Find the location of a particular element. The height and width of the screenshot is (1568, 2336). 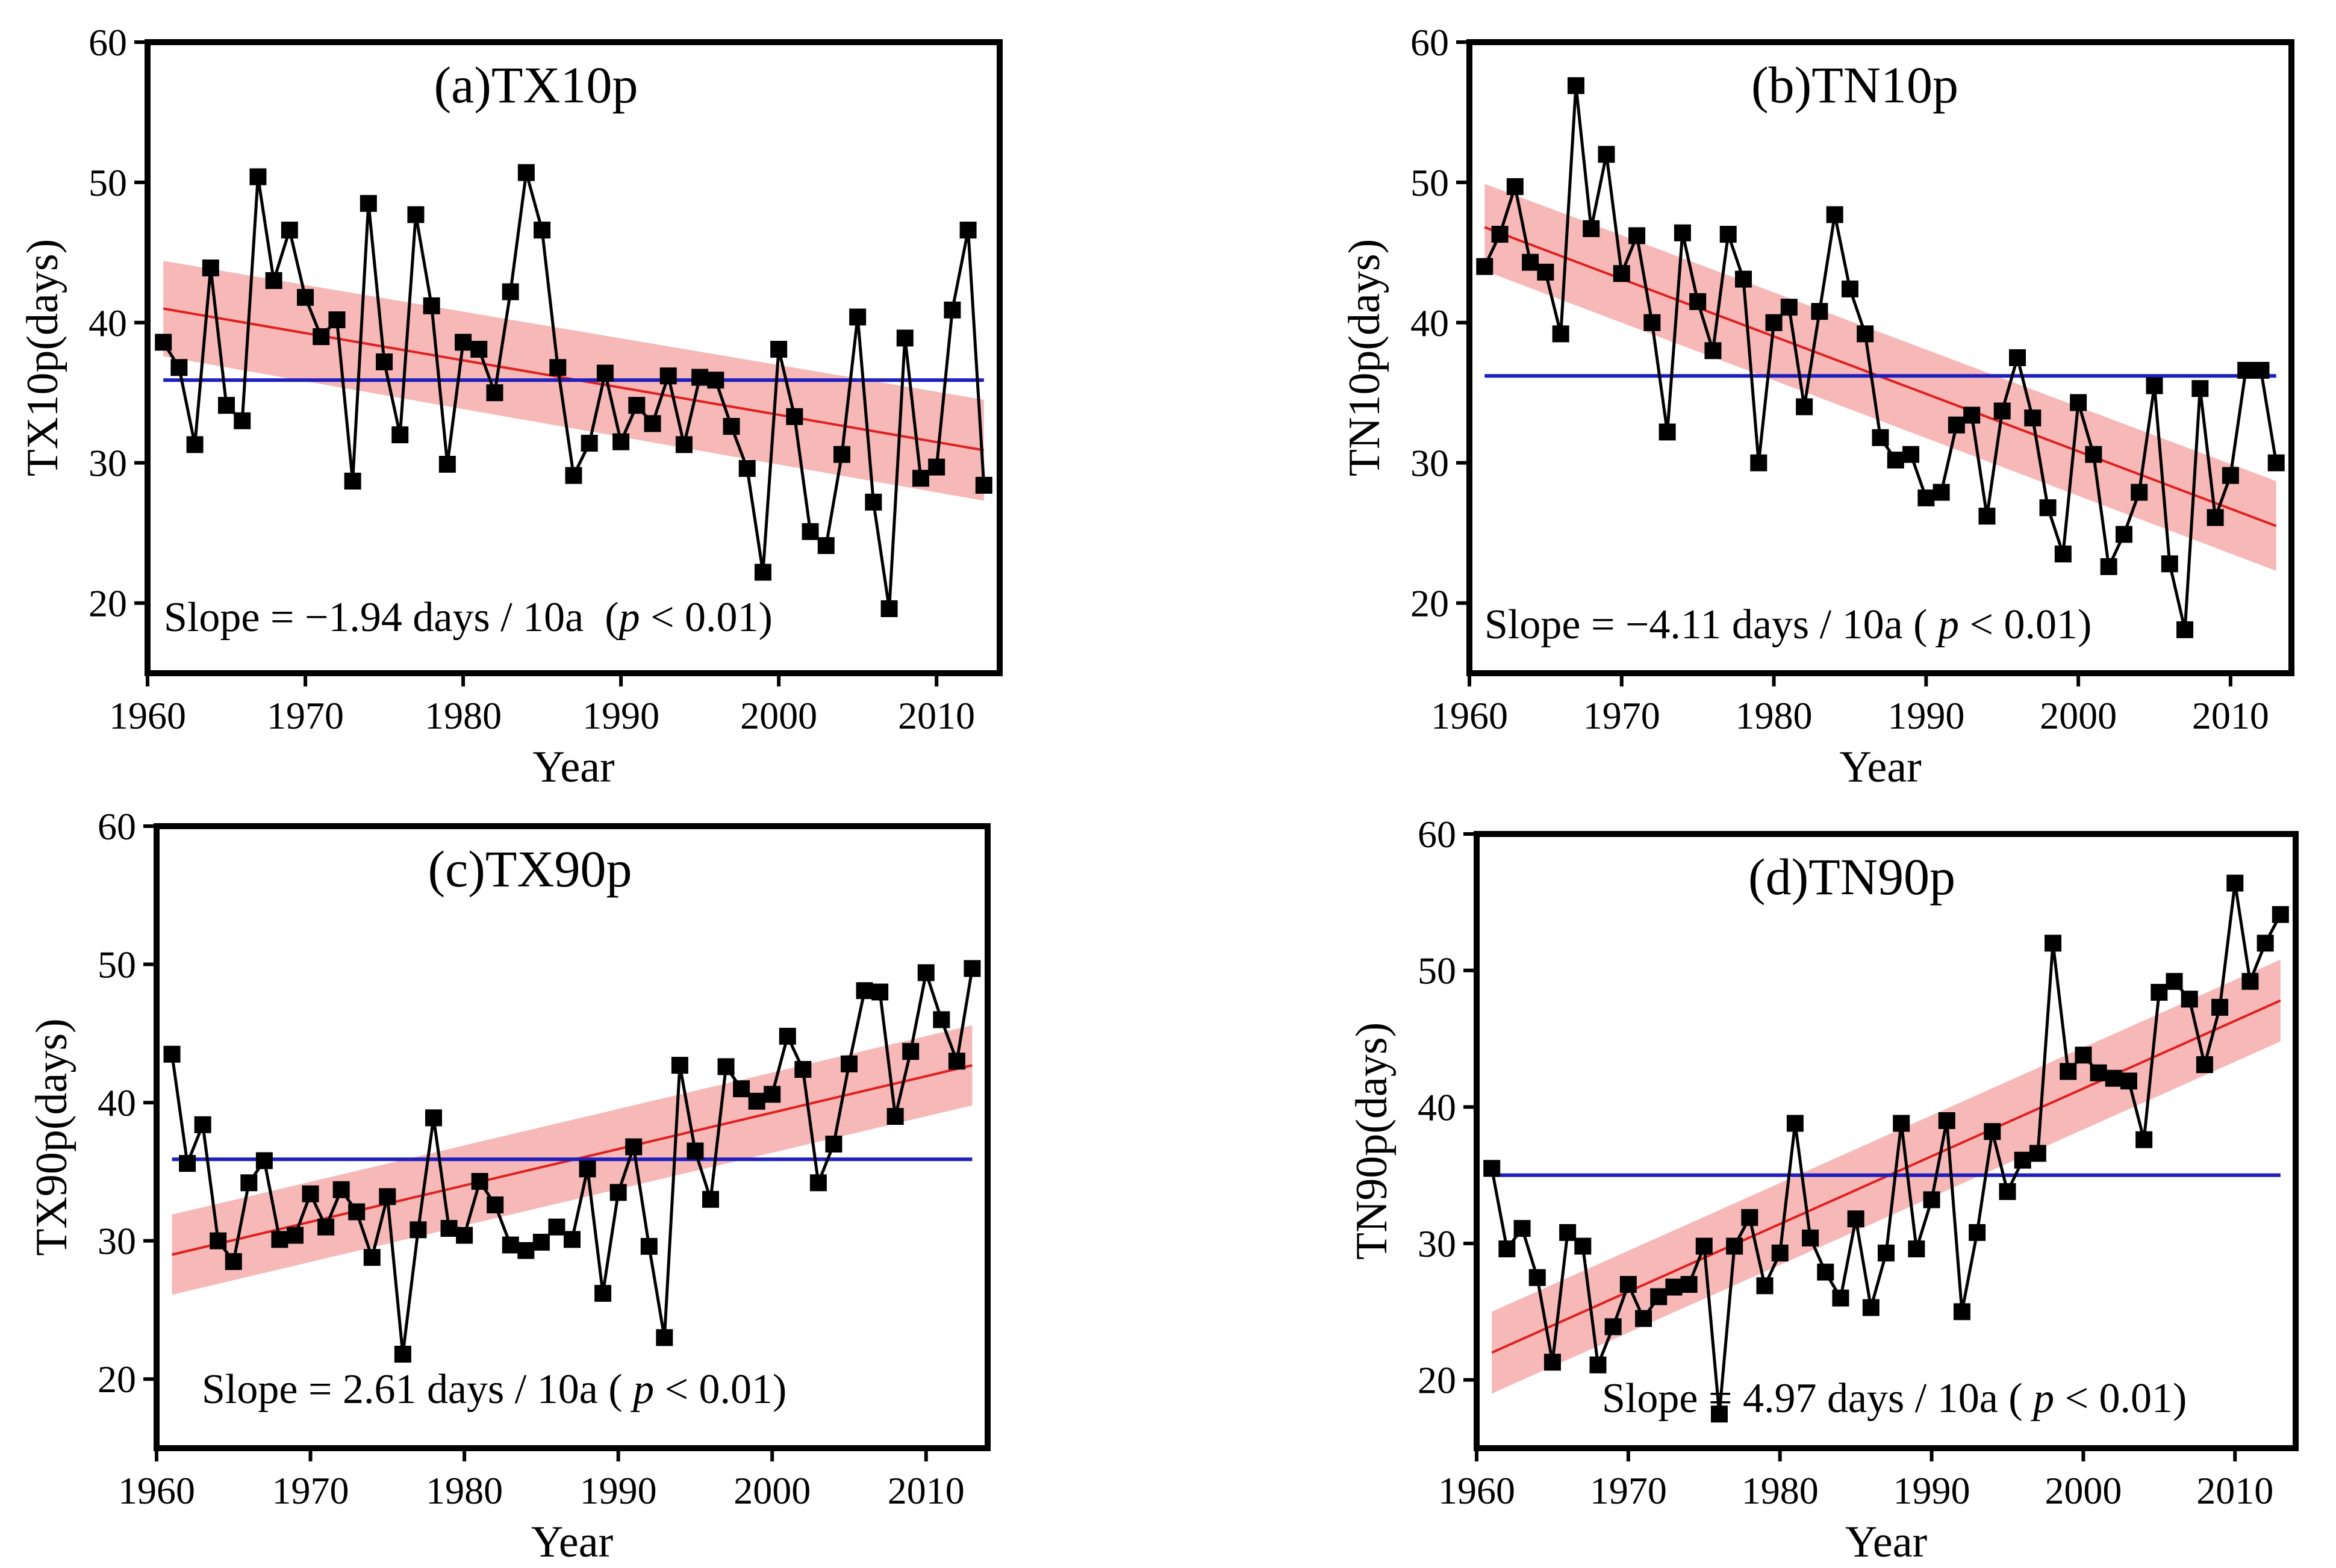

x-tick-label: 2000 is located at coordinates (773, 1491).